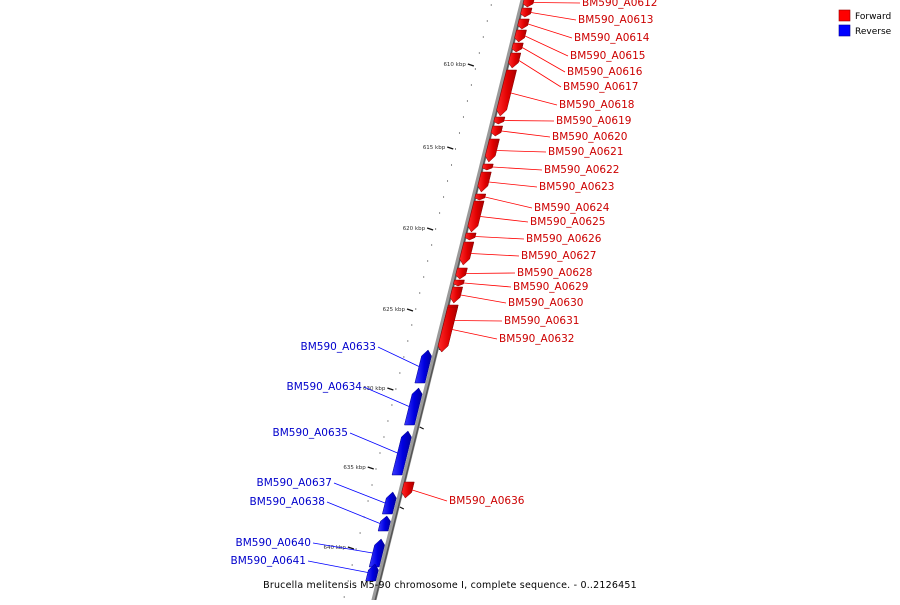 This screenshot has width=900, height=605. Describe the element at coordinates (558, 256) in the screenshot. I see `gene-label: BM590_A0627` at that location.